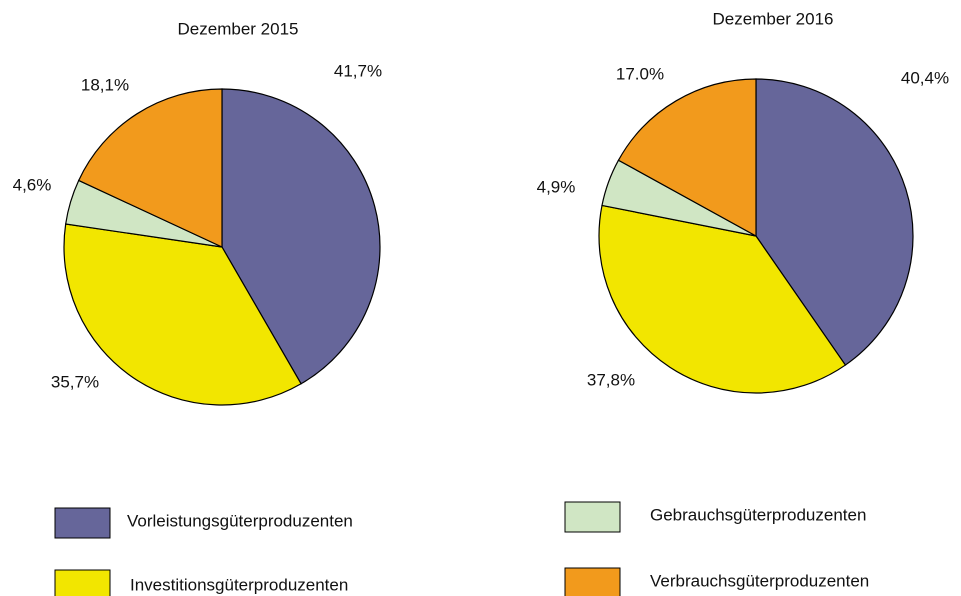 This screenshot has width=961, height=596. What do you see at coordinates (238, 28) in the screenshot?
I see `chart-title: Dezember 2015` at bounding box center [238, 28].